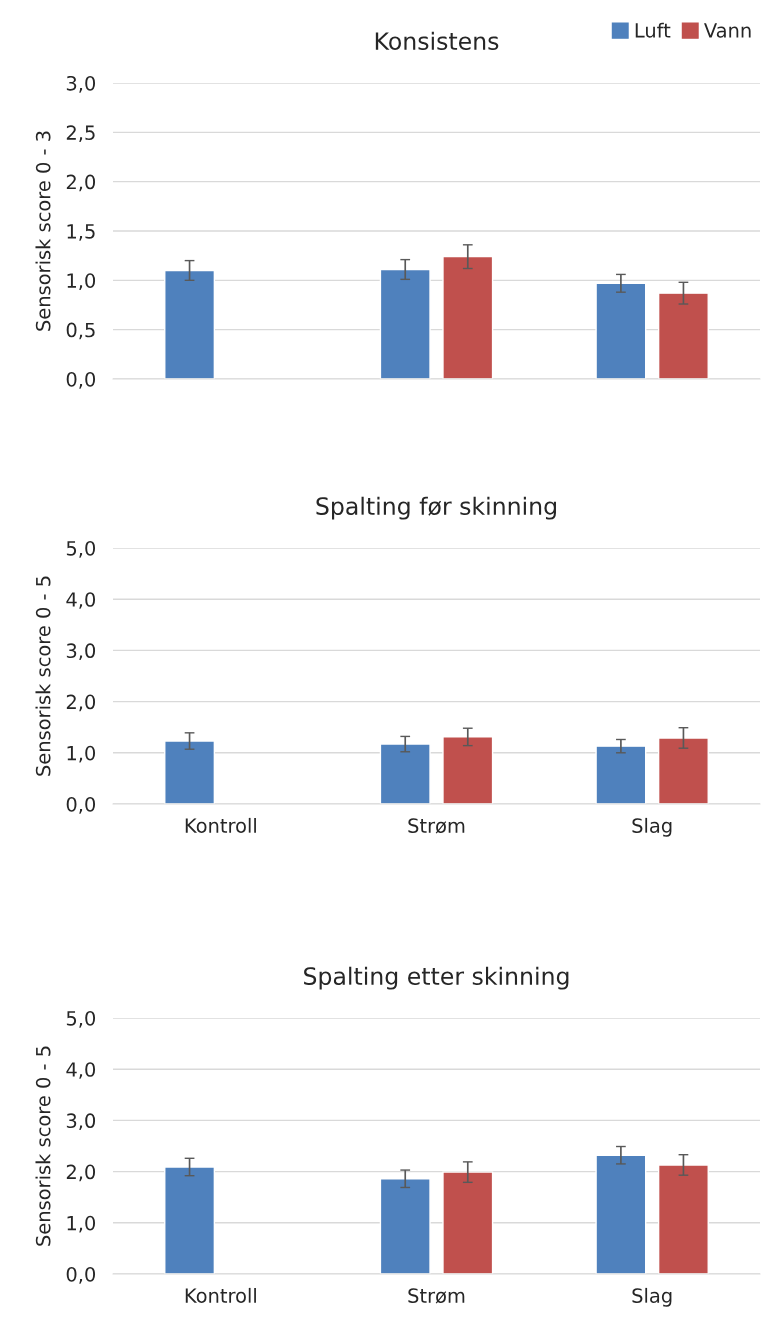 The width and height of the screenshot is (781, 1328). What do you see at coordinates (43, 231) in the screenshot?
I see `y-axis-title: Sensorisk score 0 - 3` at bounding box center [43, 231].